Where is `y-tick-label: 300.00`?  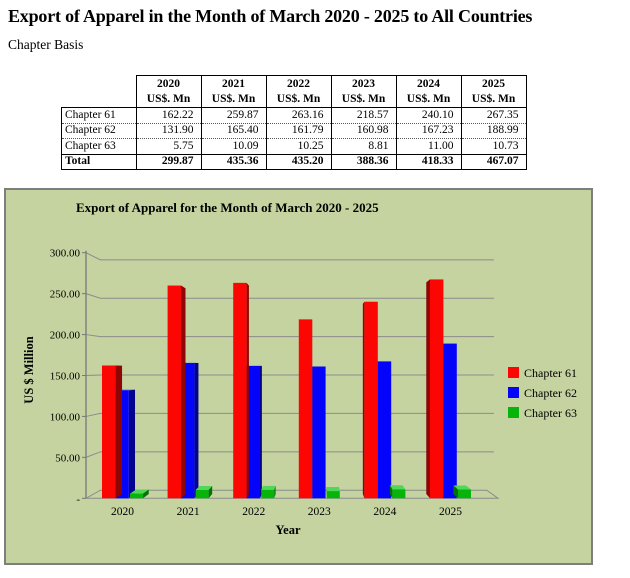 y-tick-label: 300.00 is located at coordinates (65, 254).